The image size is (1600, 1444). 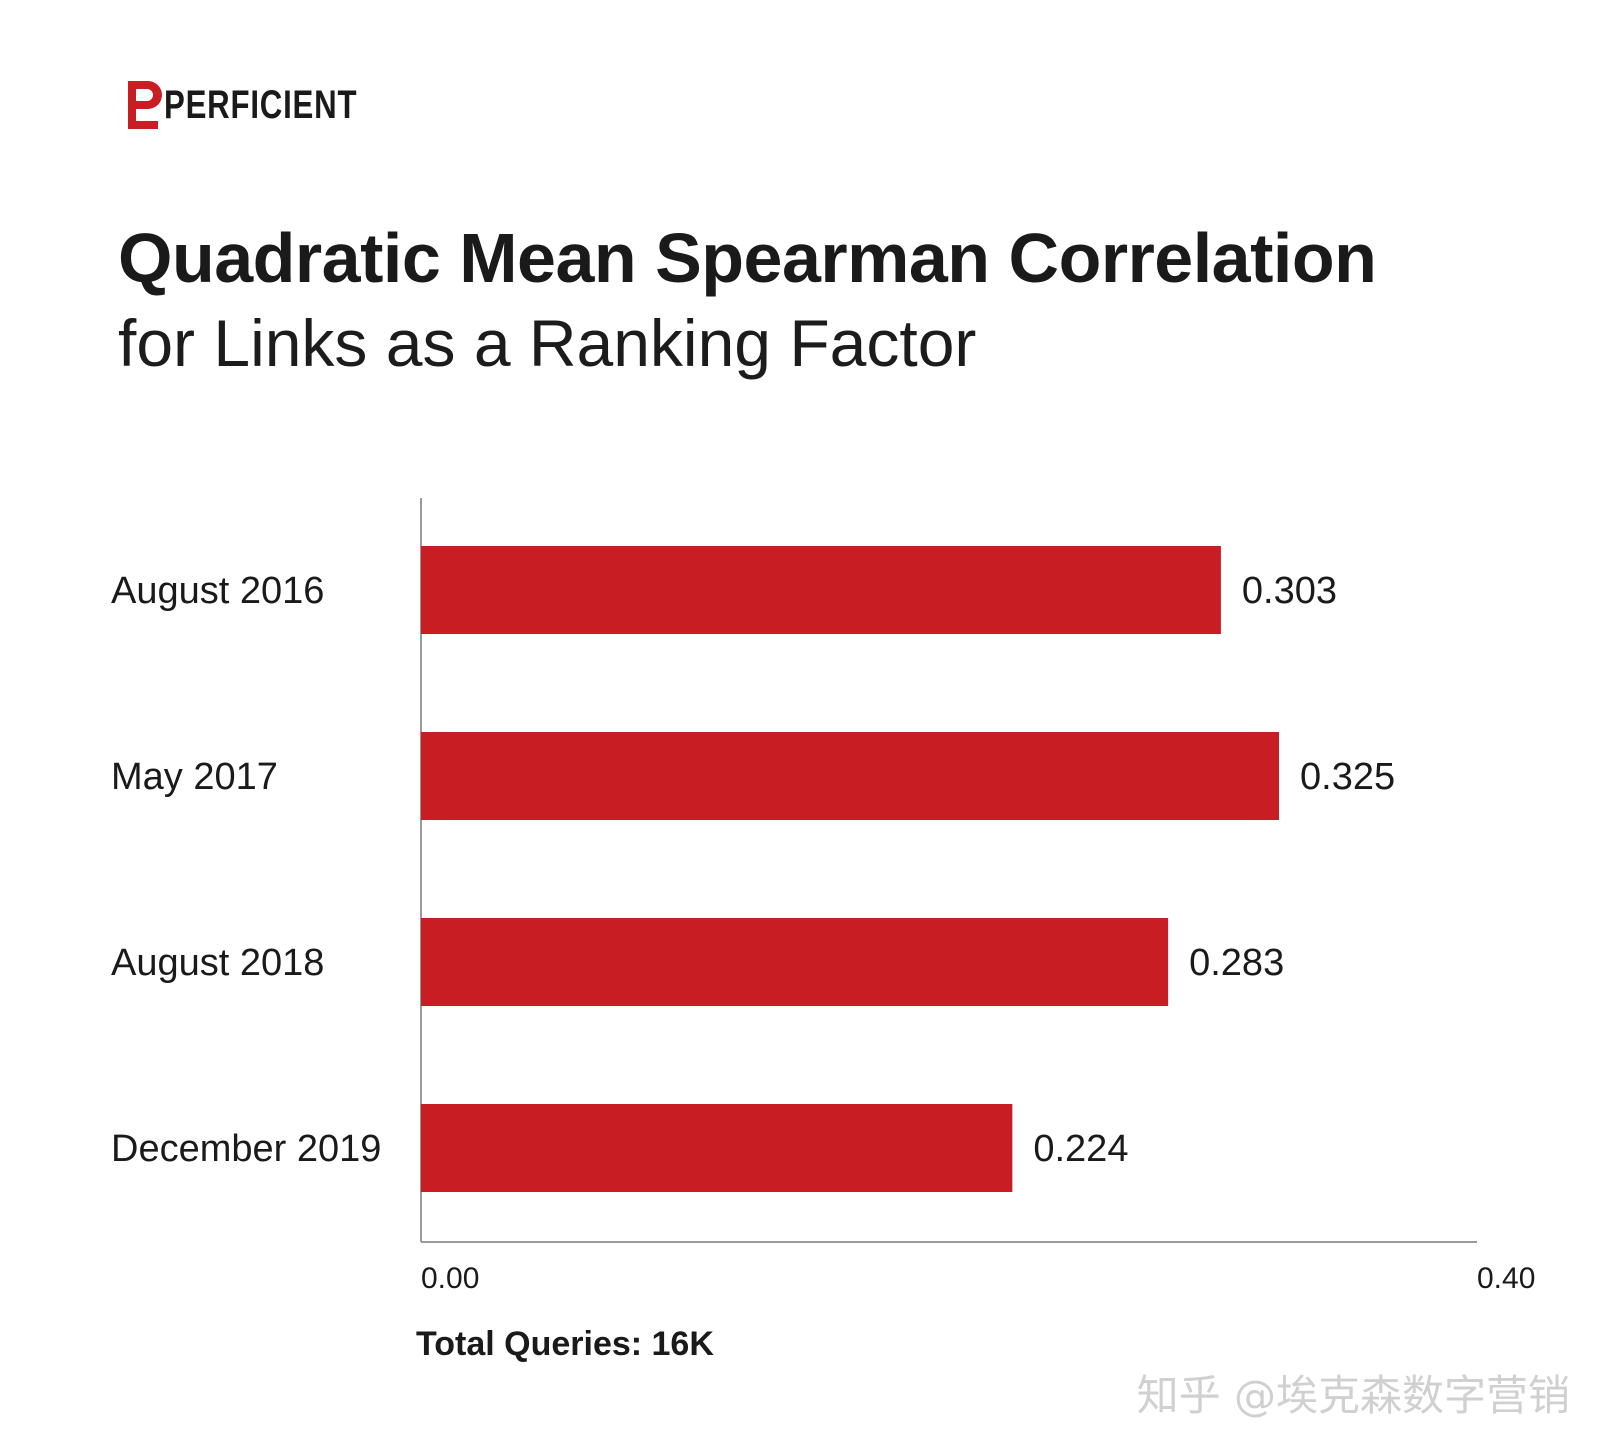 I want to click on x-tick-label: 0.00, so click(x=450, y=1278).